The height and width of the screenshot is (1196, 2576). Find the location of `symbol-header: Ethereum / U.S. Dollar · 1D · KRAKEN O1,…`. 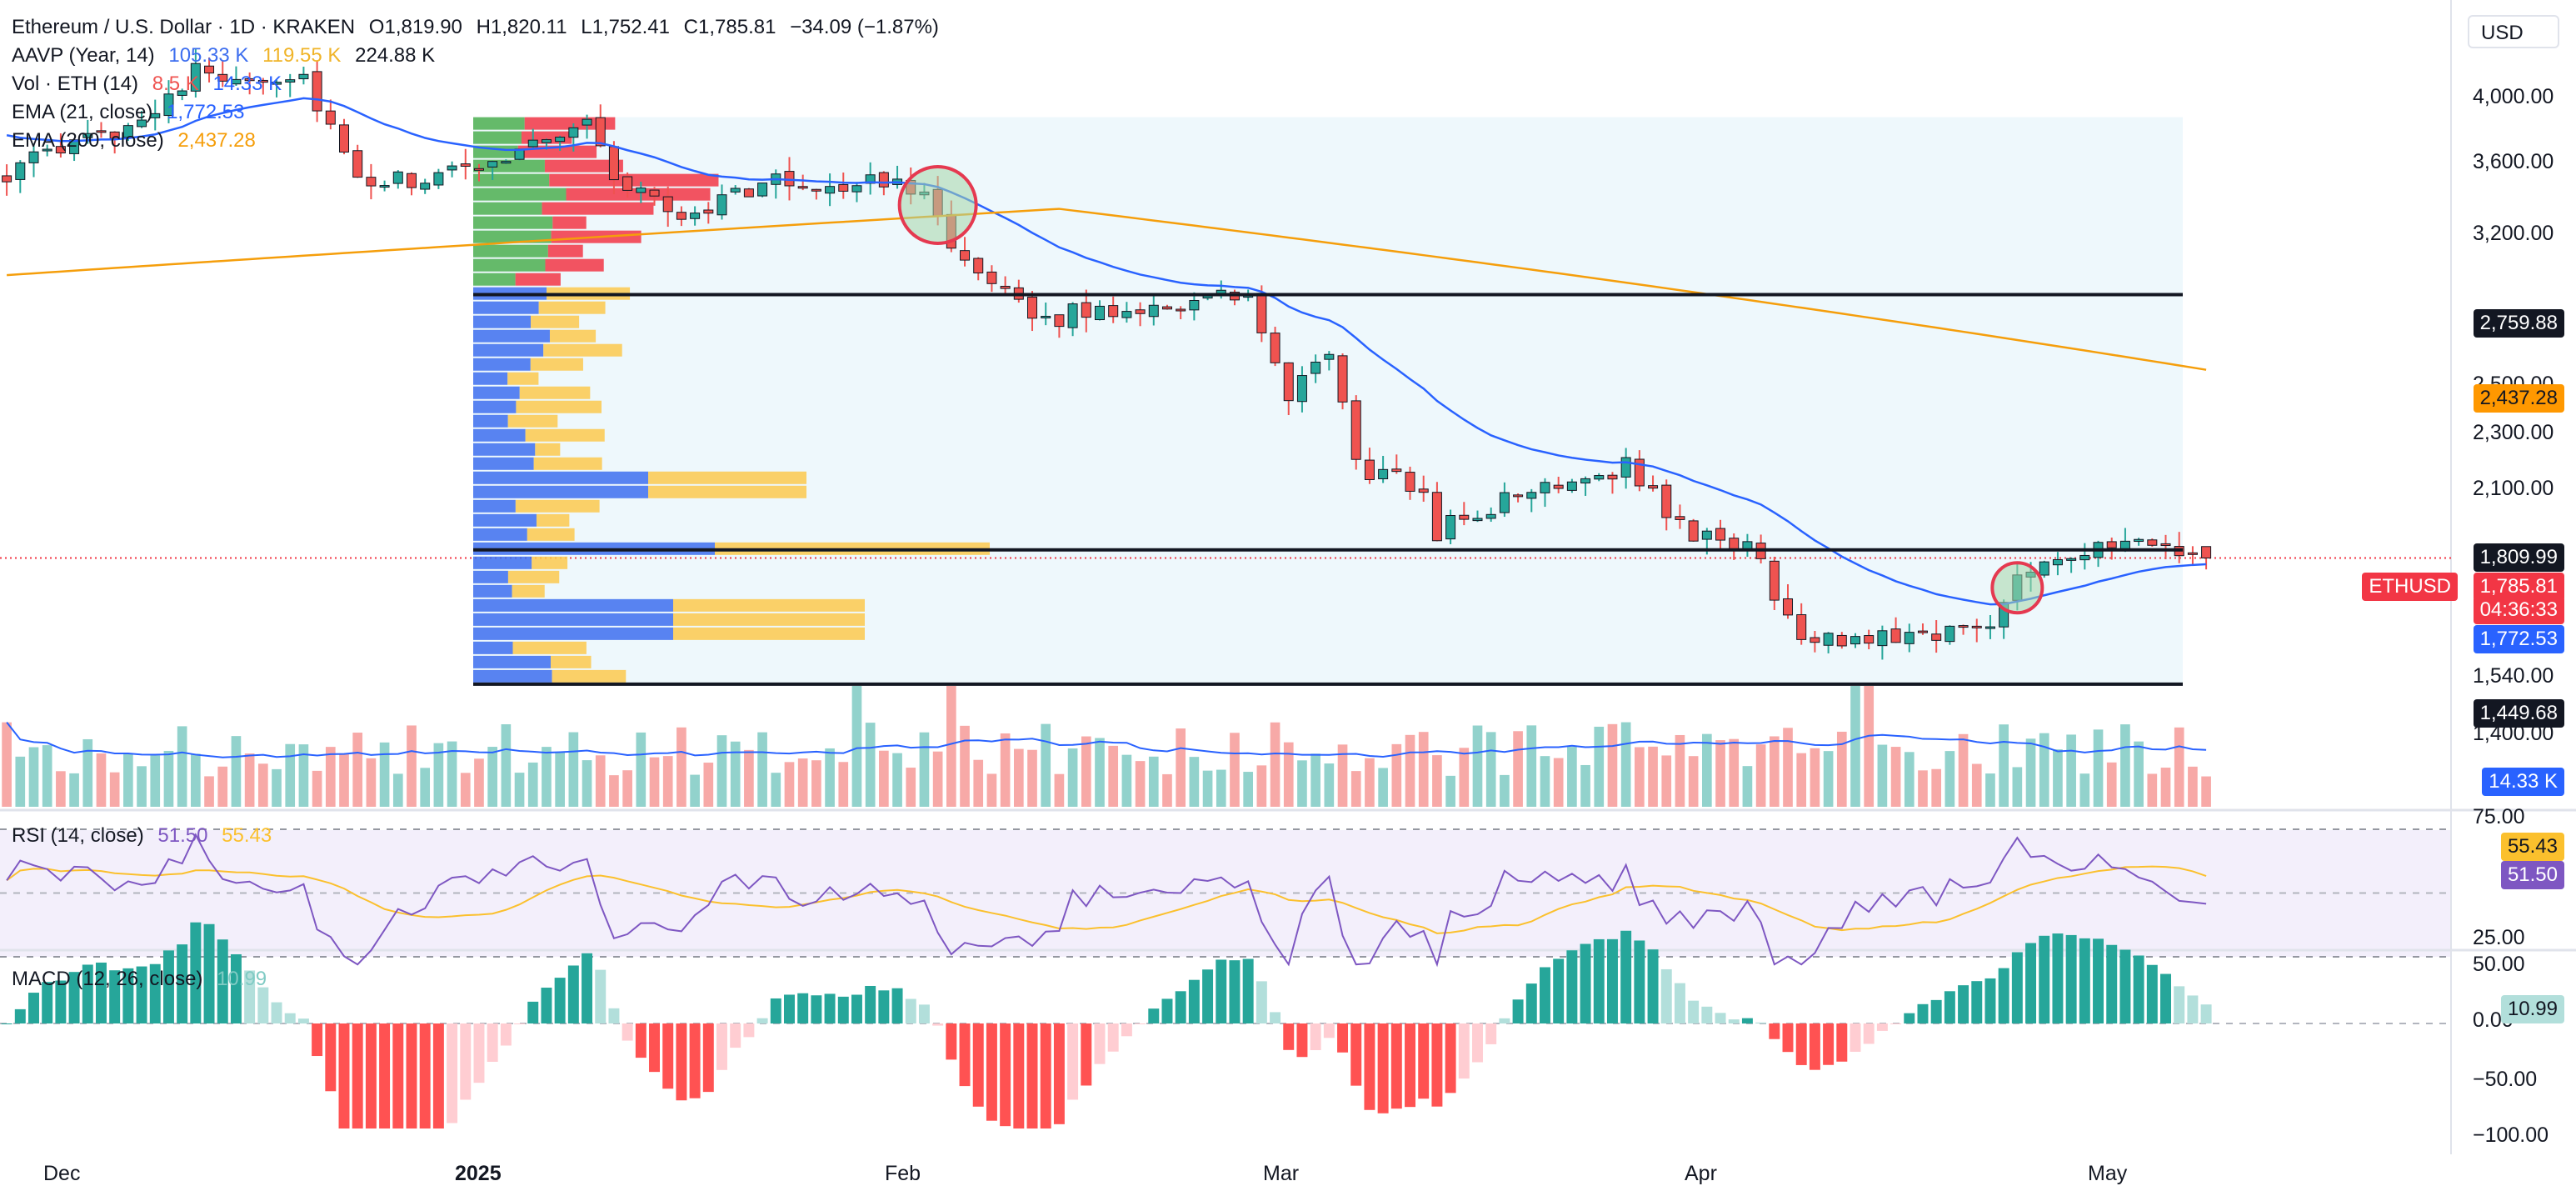

symbol-header: Ethereum / U.S. Dollar · 1D · KRAKEN O1,… is located at coordinates (479, 27).